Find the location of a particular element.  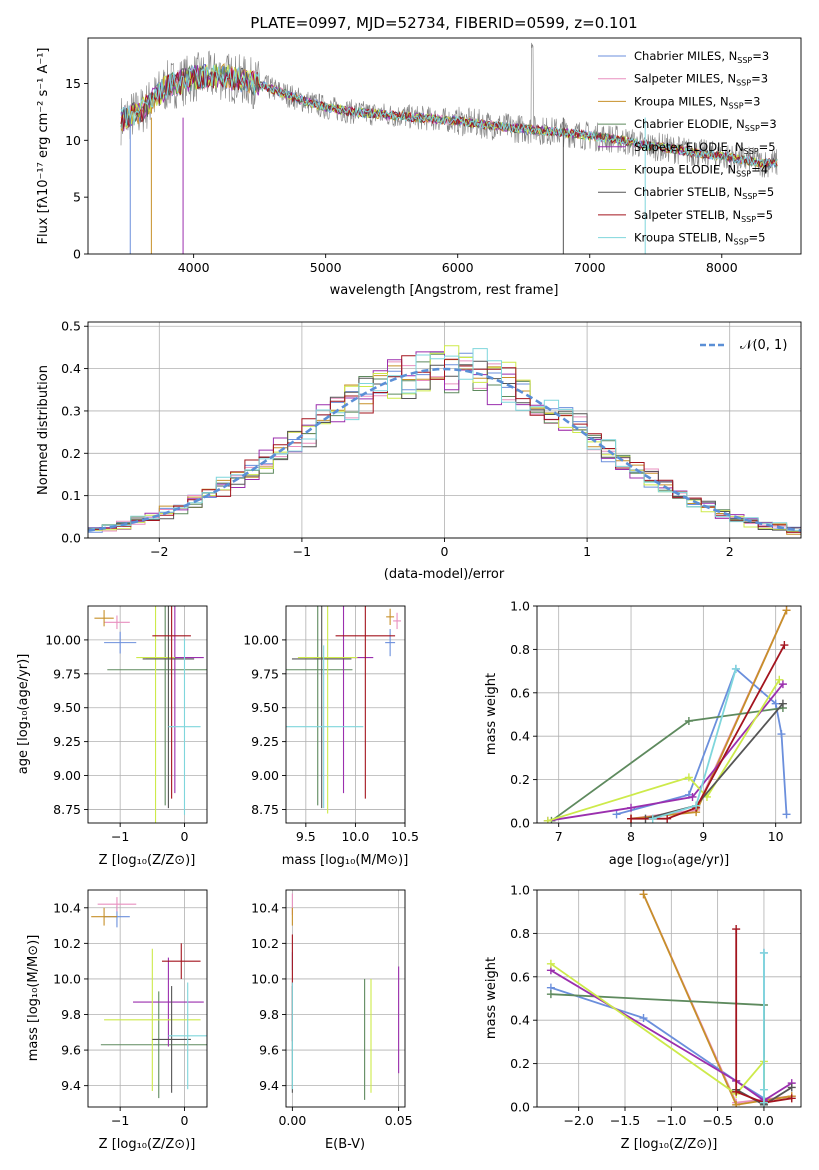

x-tick-label: 7000 is located at coordinates (590, 267).